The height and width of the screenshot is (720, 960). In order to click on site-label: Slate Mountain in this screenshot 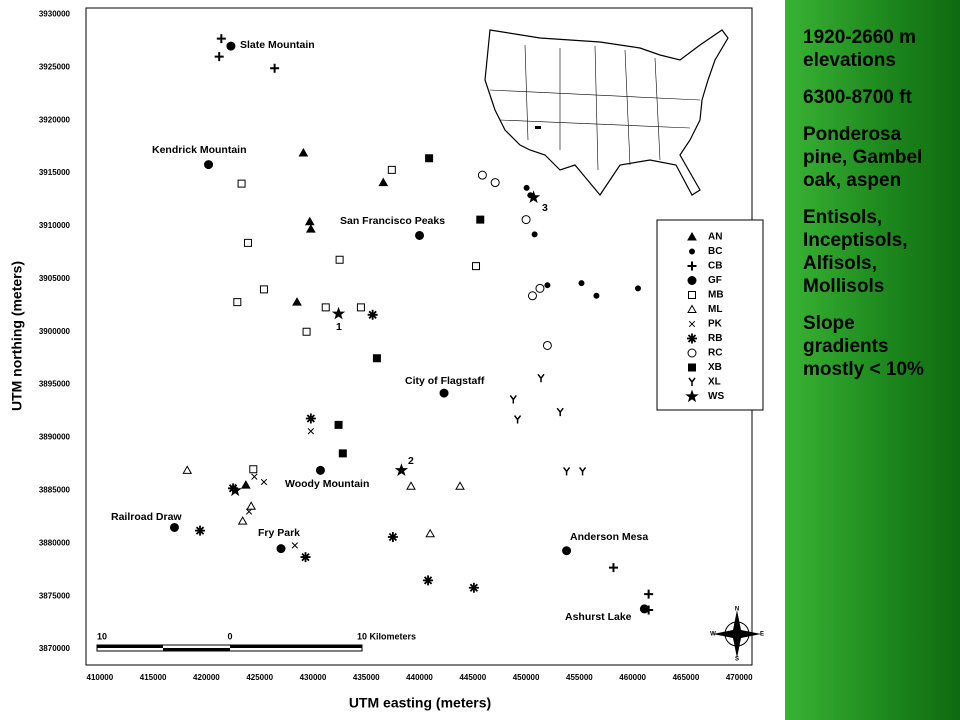, I will do `click(277, 45)`.